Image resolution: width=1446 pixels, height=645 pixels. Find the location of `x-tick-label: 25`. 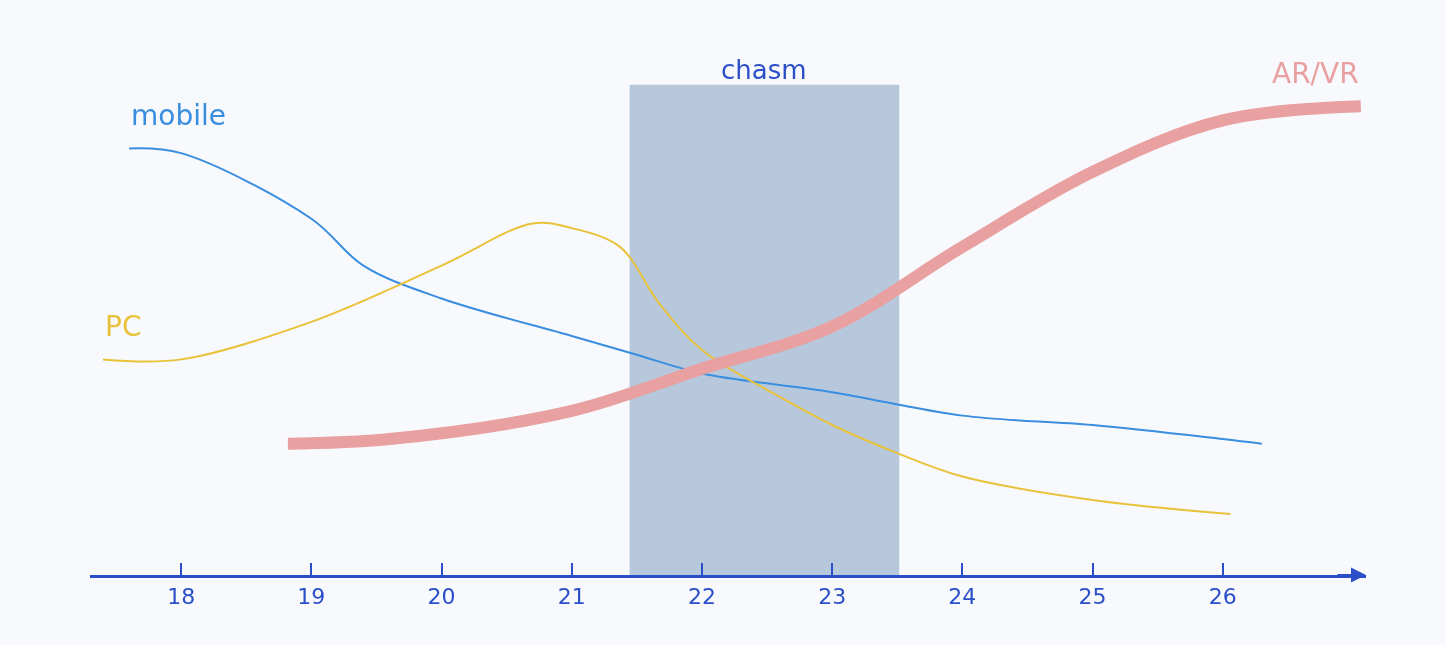

x-tick-label: 25 is located at coordinates (1092, 597).